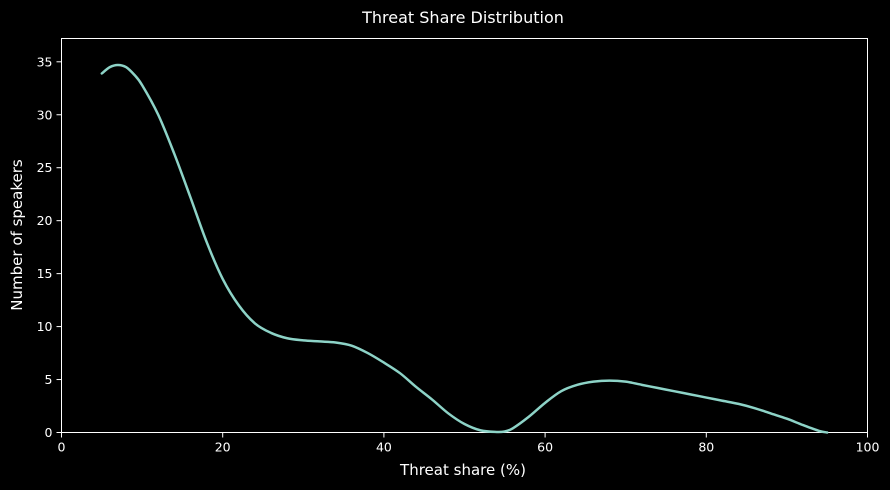  I want to click on y-axis: 0 5 10 15 20 25 30 35, so click(49, 247).